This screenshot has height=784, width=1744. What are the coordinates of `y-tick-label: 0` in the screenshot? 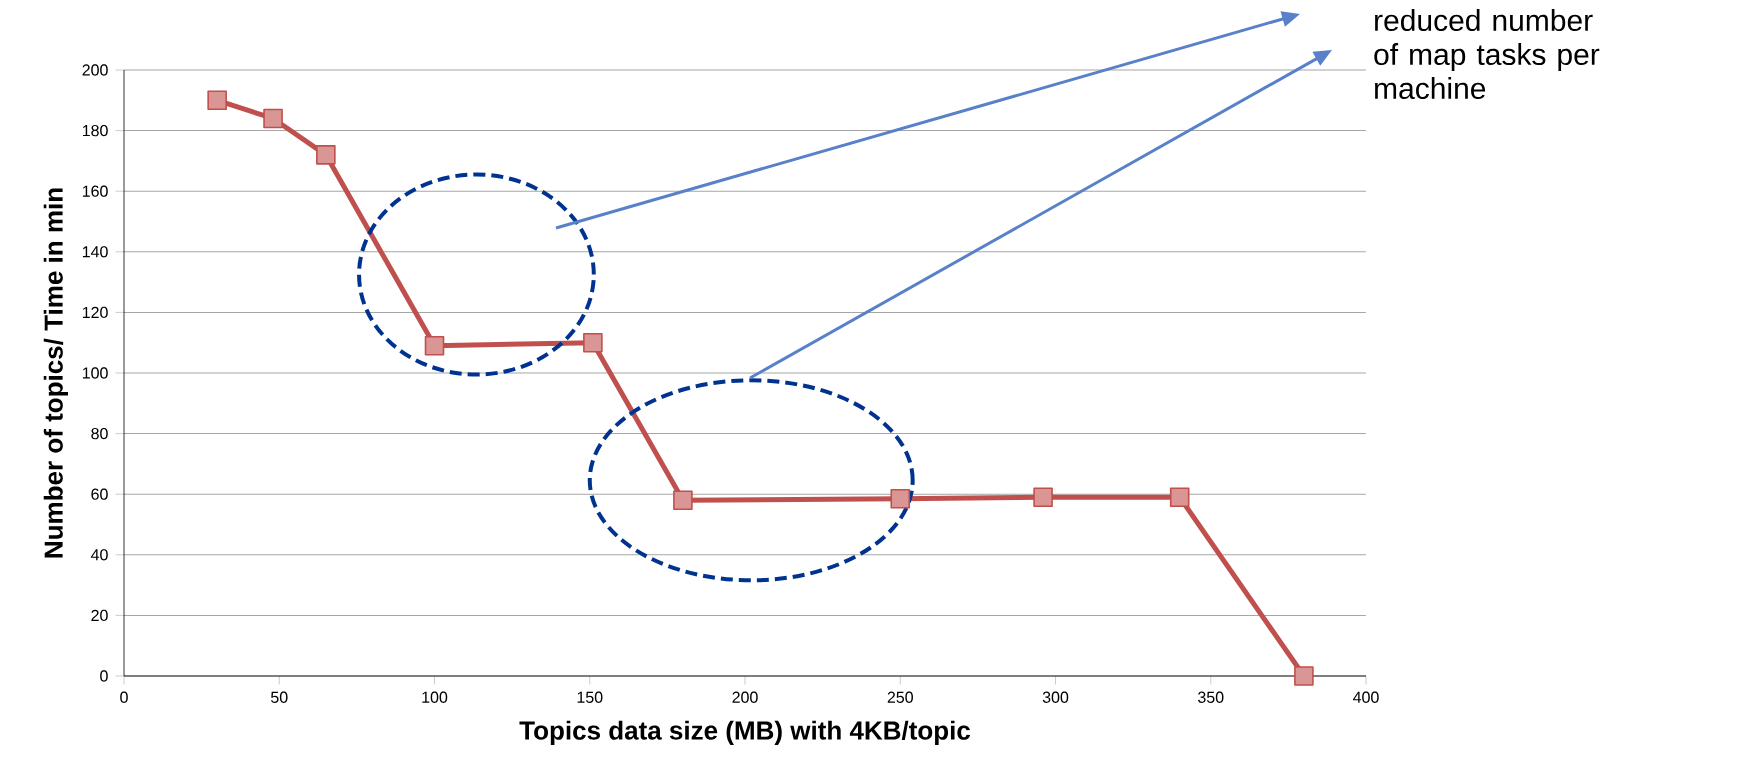 It's located at (104, 676).